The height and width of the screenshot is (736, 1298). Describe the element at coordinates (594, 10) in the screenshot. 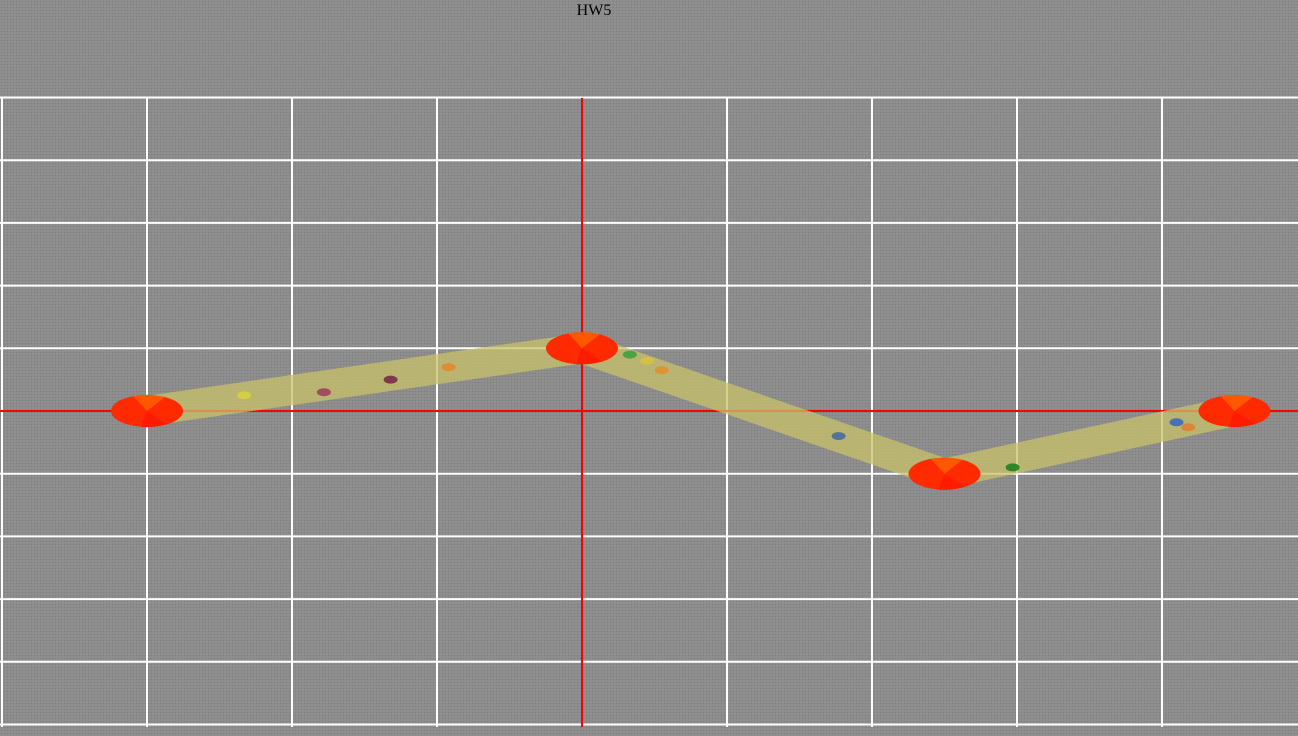

I see `page-title: HW5` at that location.